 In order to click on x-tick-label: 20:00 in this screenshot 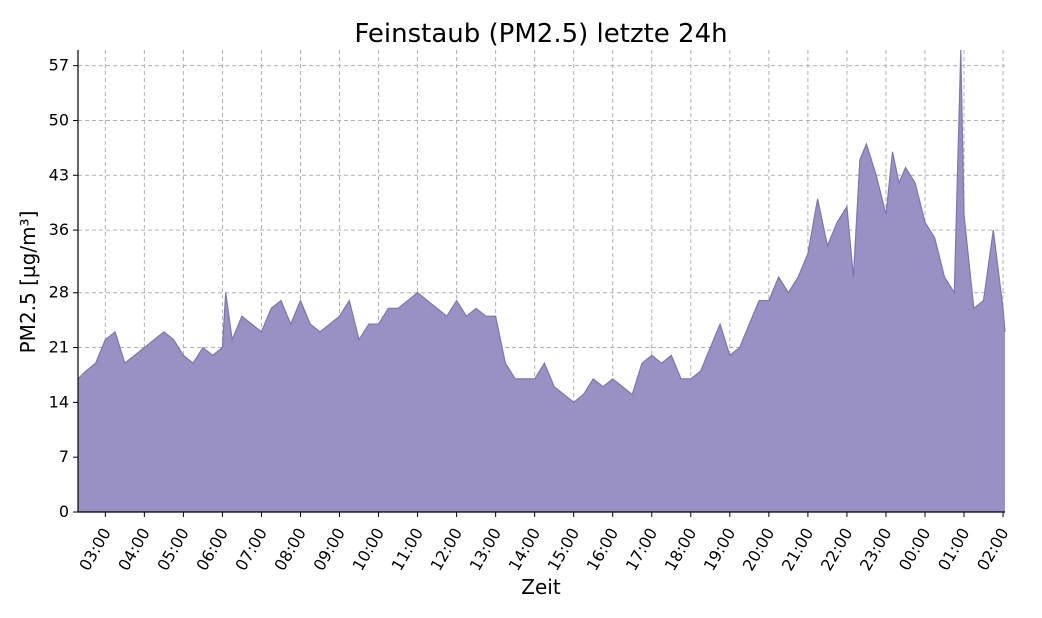, I will do `click(759, 549)`.